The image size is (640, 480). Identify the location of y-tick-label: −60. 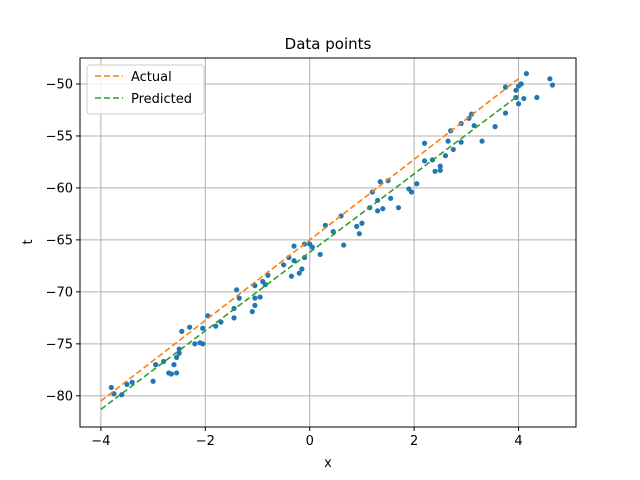
(59, 188).